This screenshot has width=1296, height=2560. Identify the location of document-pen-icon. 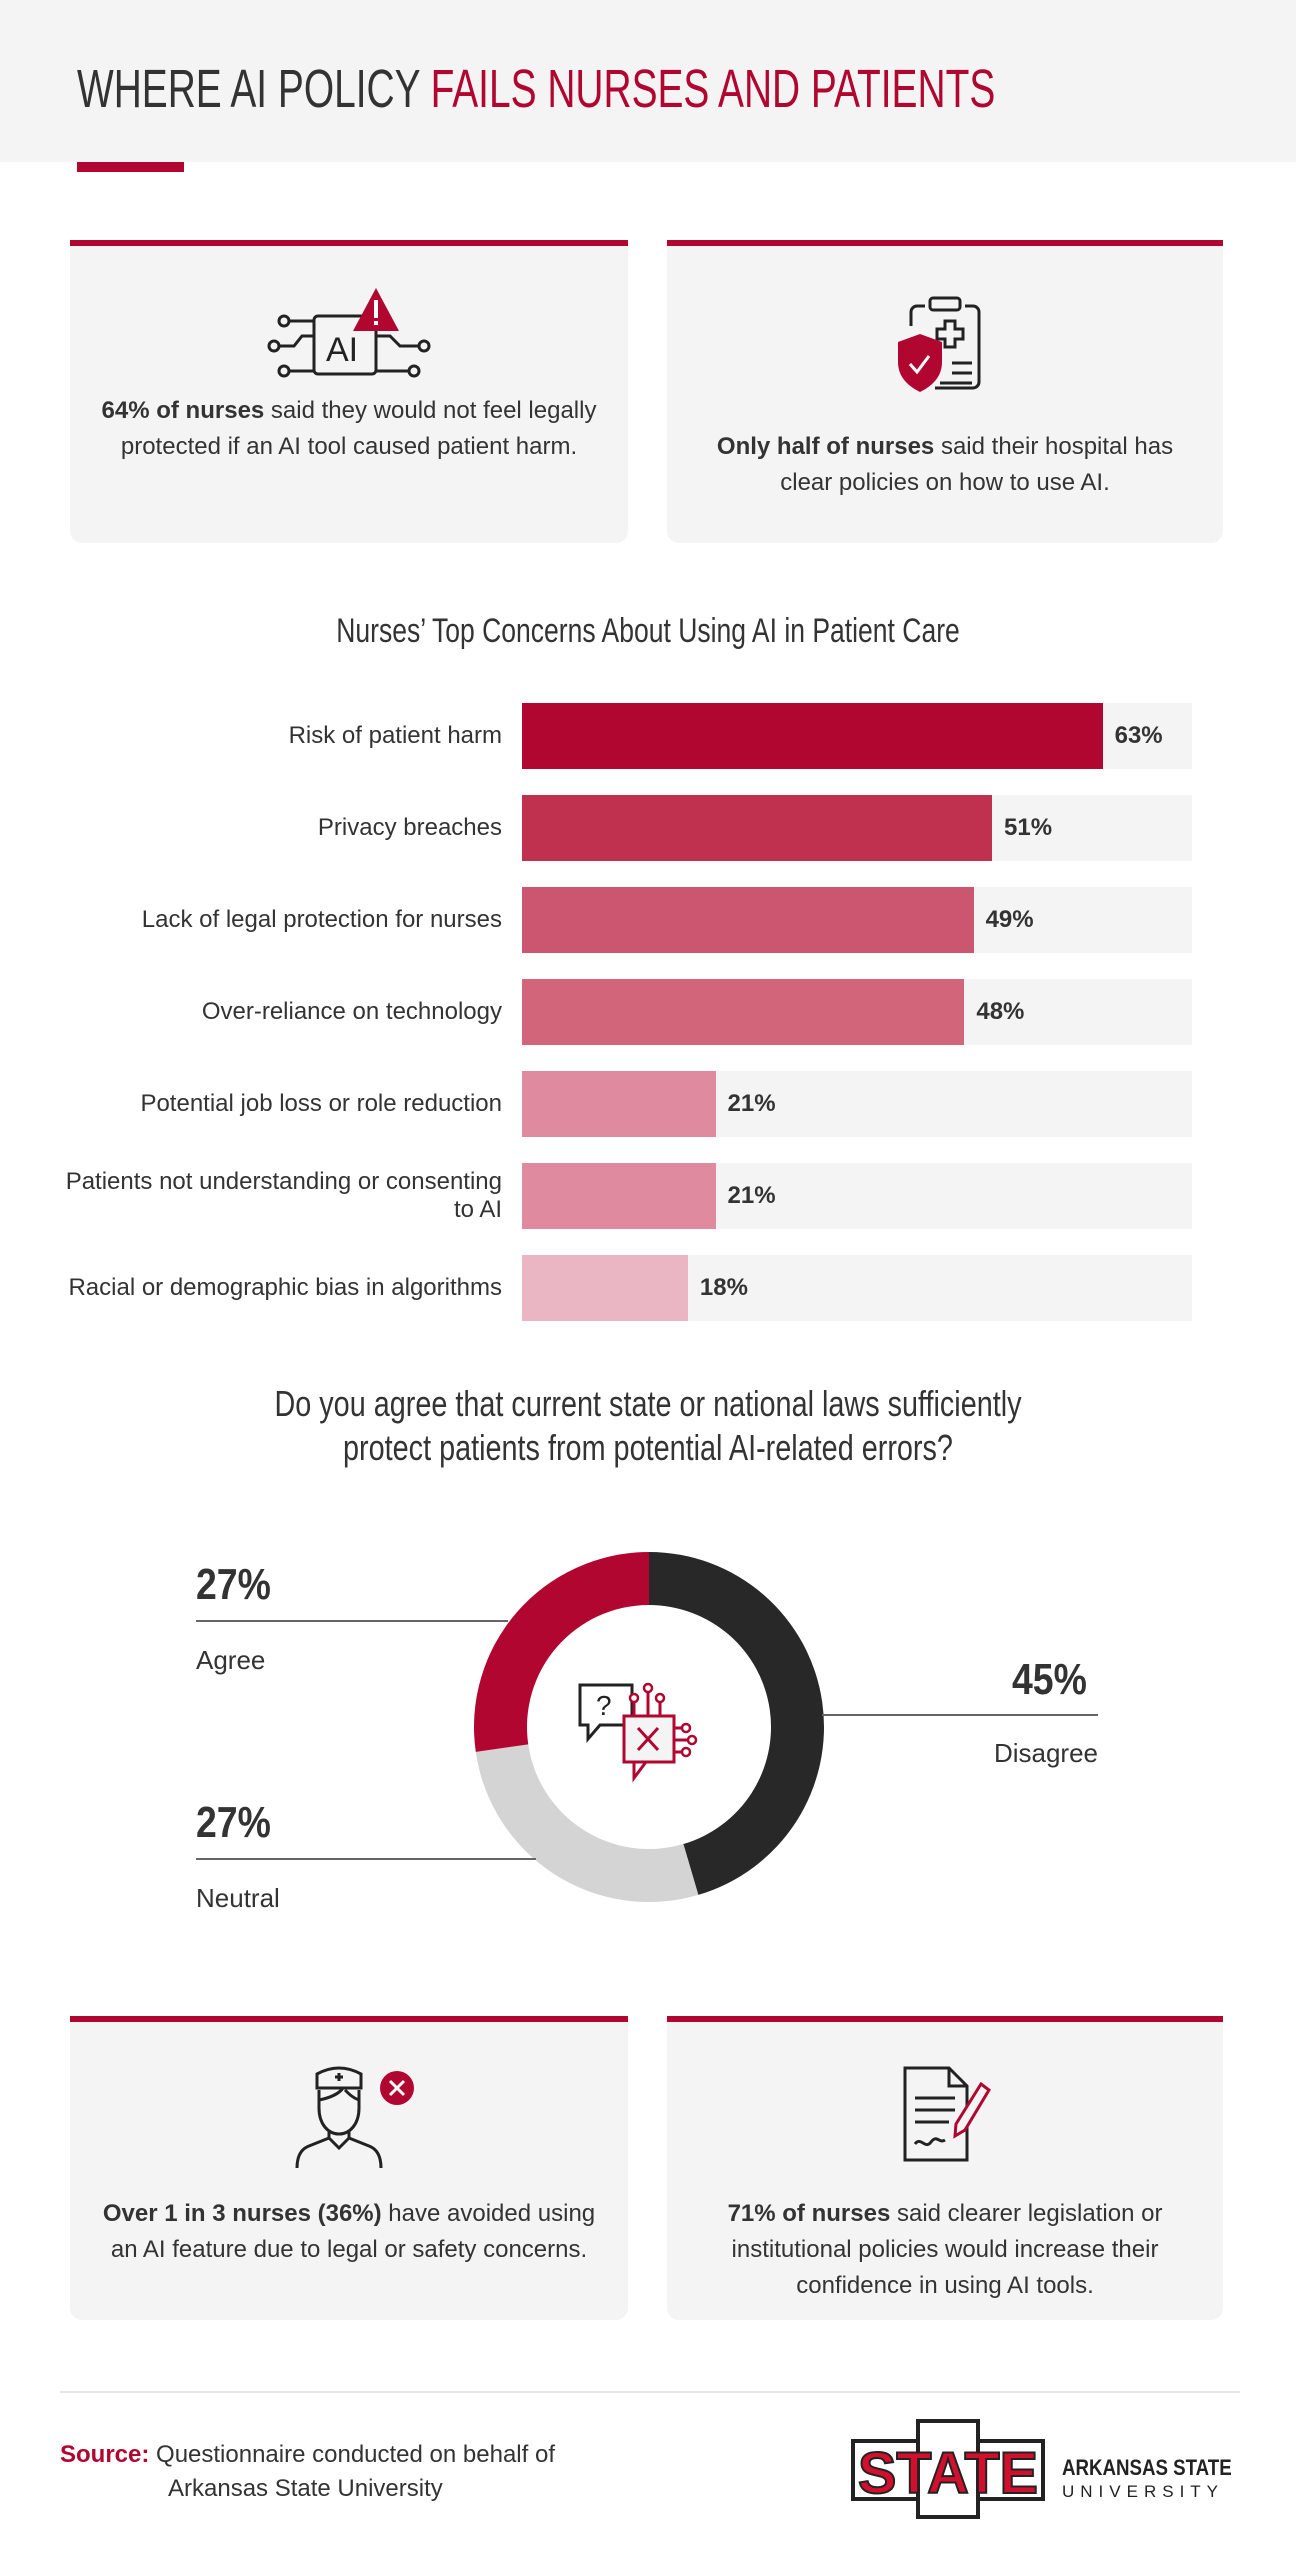
(947, 2114).